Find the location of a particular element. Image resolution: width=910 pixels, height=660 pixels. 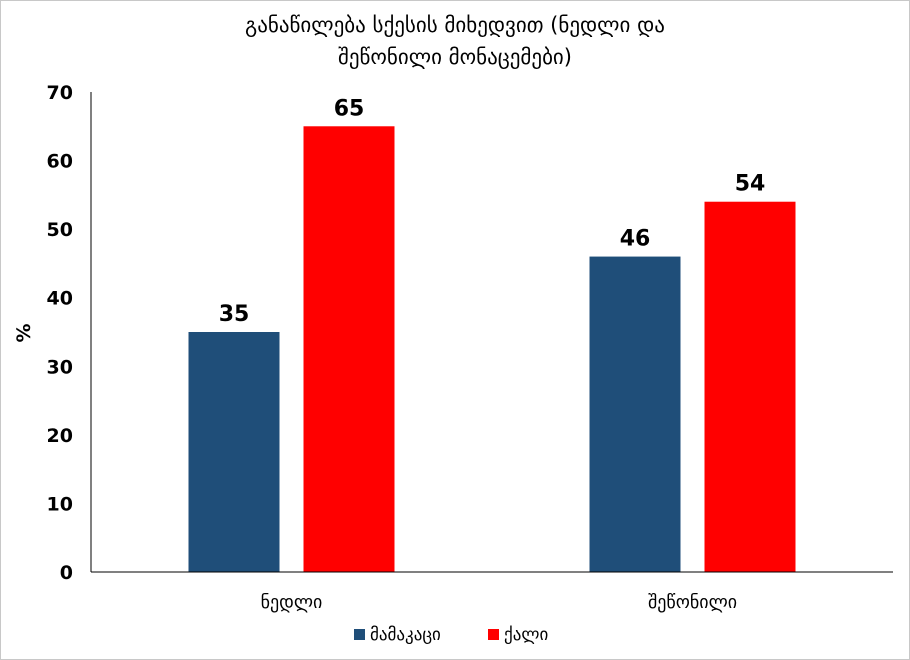

y-axis-label: % is located at coordinates (24, 332).